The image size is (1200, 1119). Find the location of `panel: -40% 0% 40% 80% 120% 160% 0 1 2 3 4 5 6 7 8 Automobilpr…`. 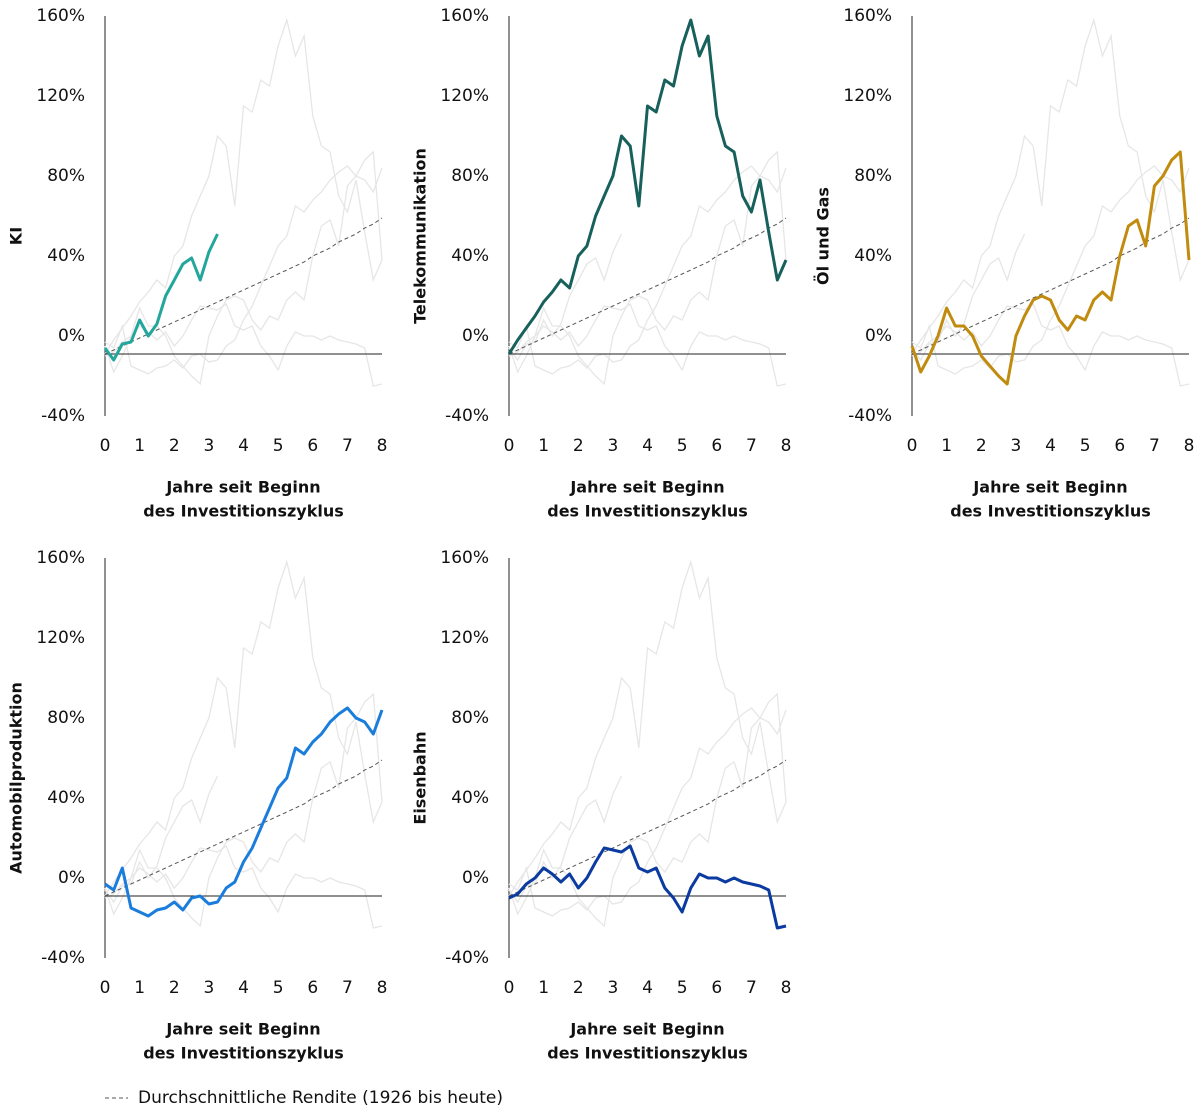

panel: -40% 0% 40% 80% 120% 160% 0 1 2 3 4 5 6 7 8 Automobilpr… is located at coordinates (197, 805).